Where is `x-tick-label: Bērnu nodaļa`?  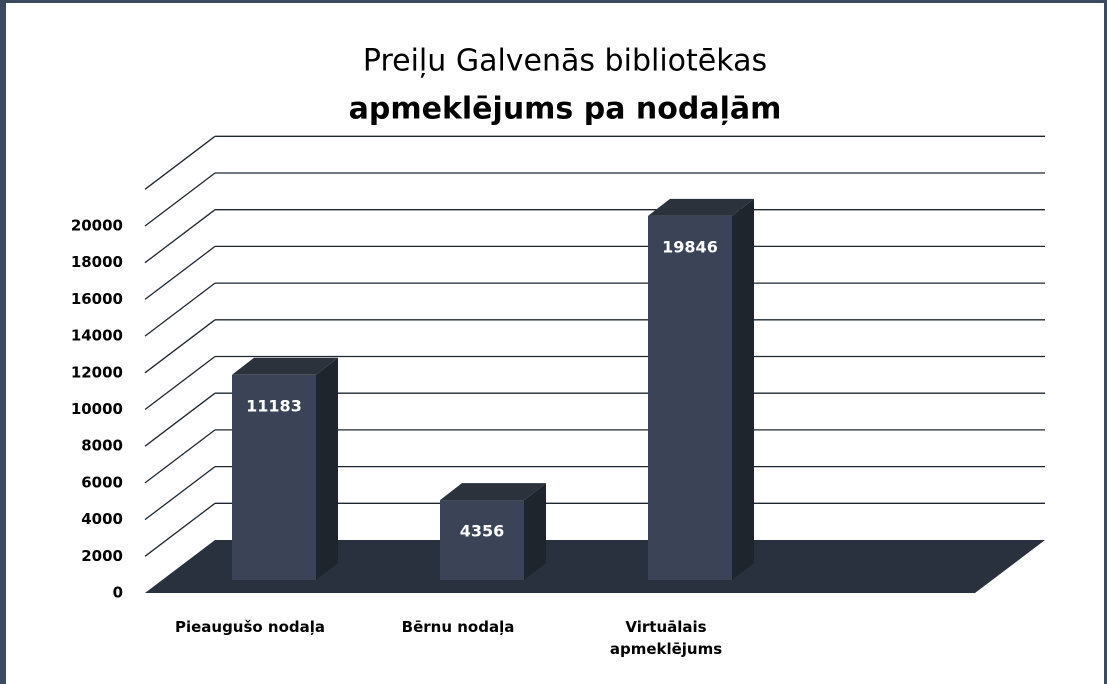
x-tick-label: Bērnu nodaļa is located at coordinates (458, 627).